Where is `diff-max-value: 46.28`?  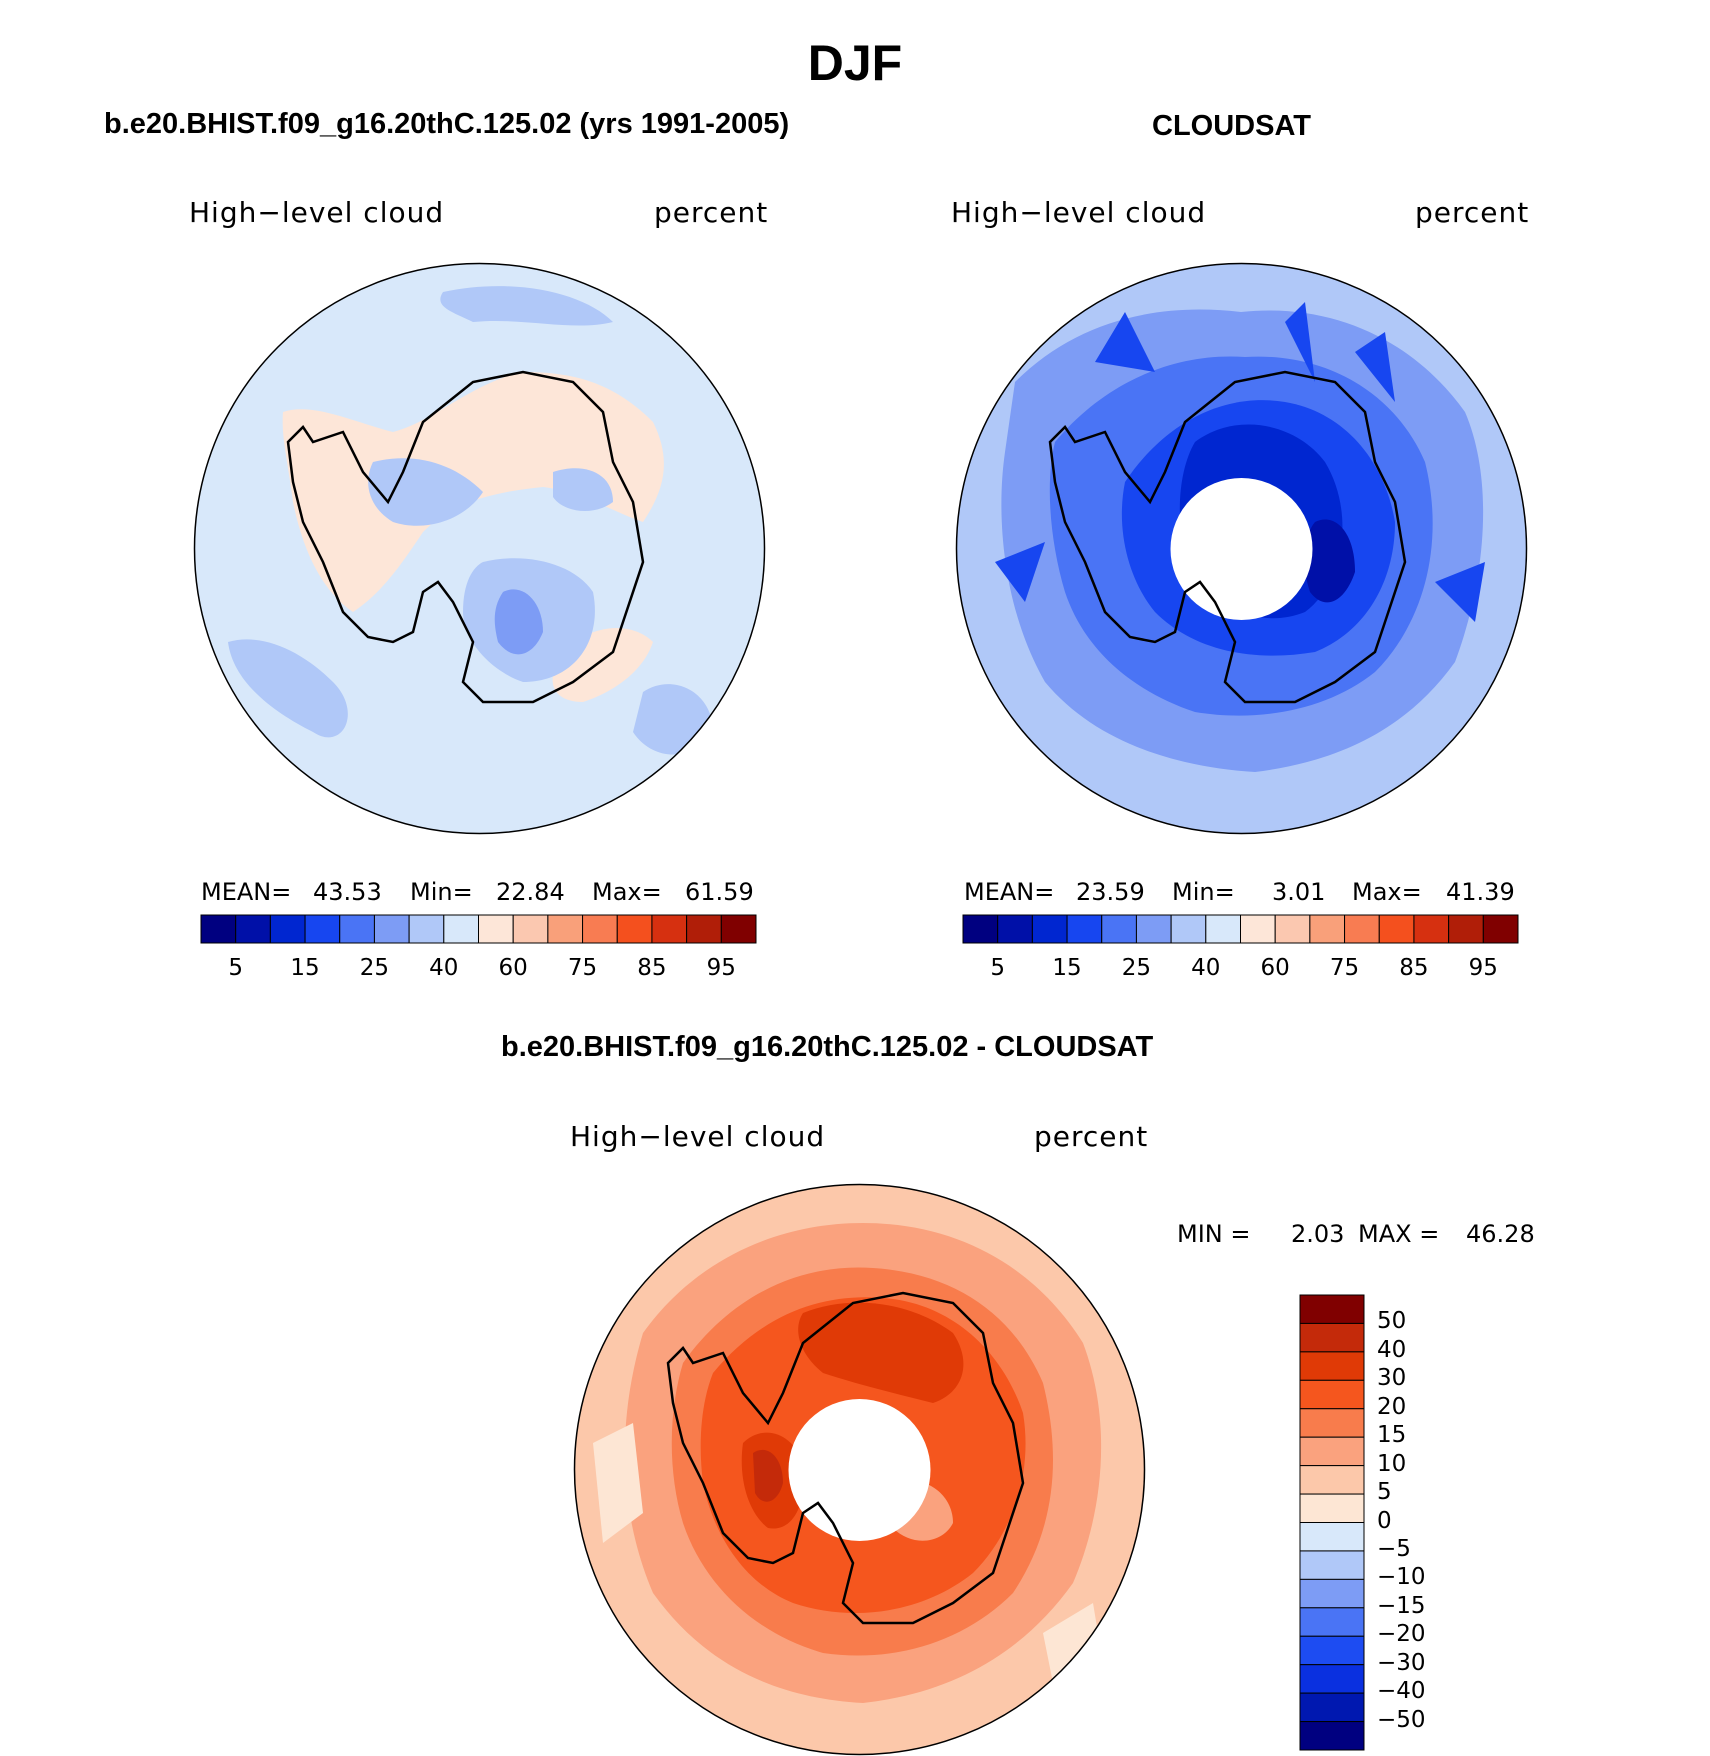
diff-max-value: 46.28 is located at coordinates (1500, 1234).